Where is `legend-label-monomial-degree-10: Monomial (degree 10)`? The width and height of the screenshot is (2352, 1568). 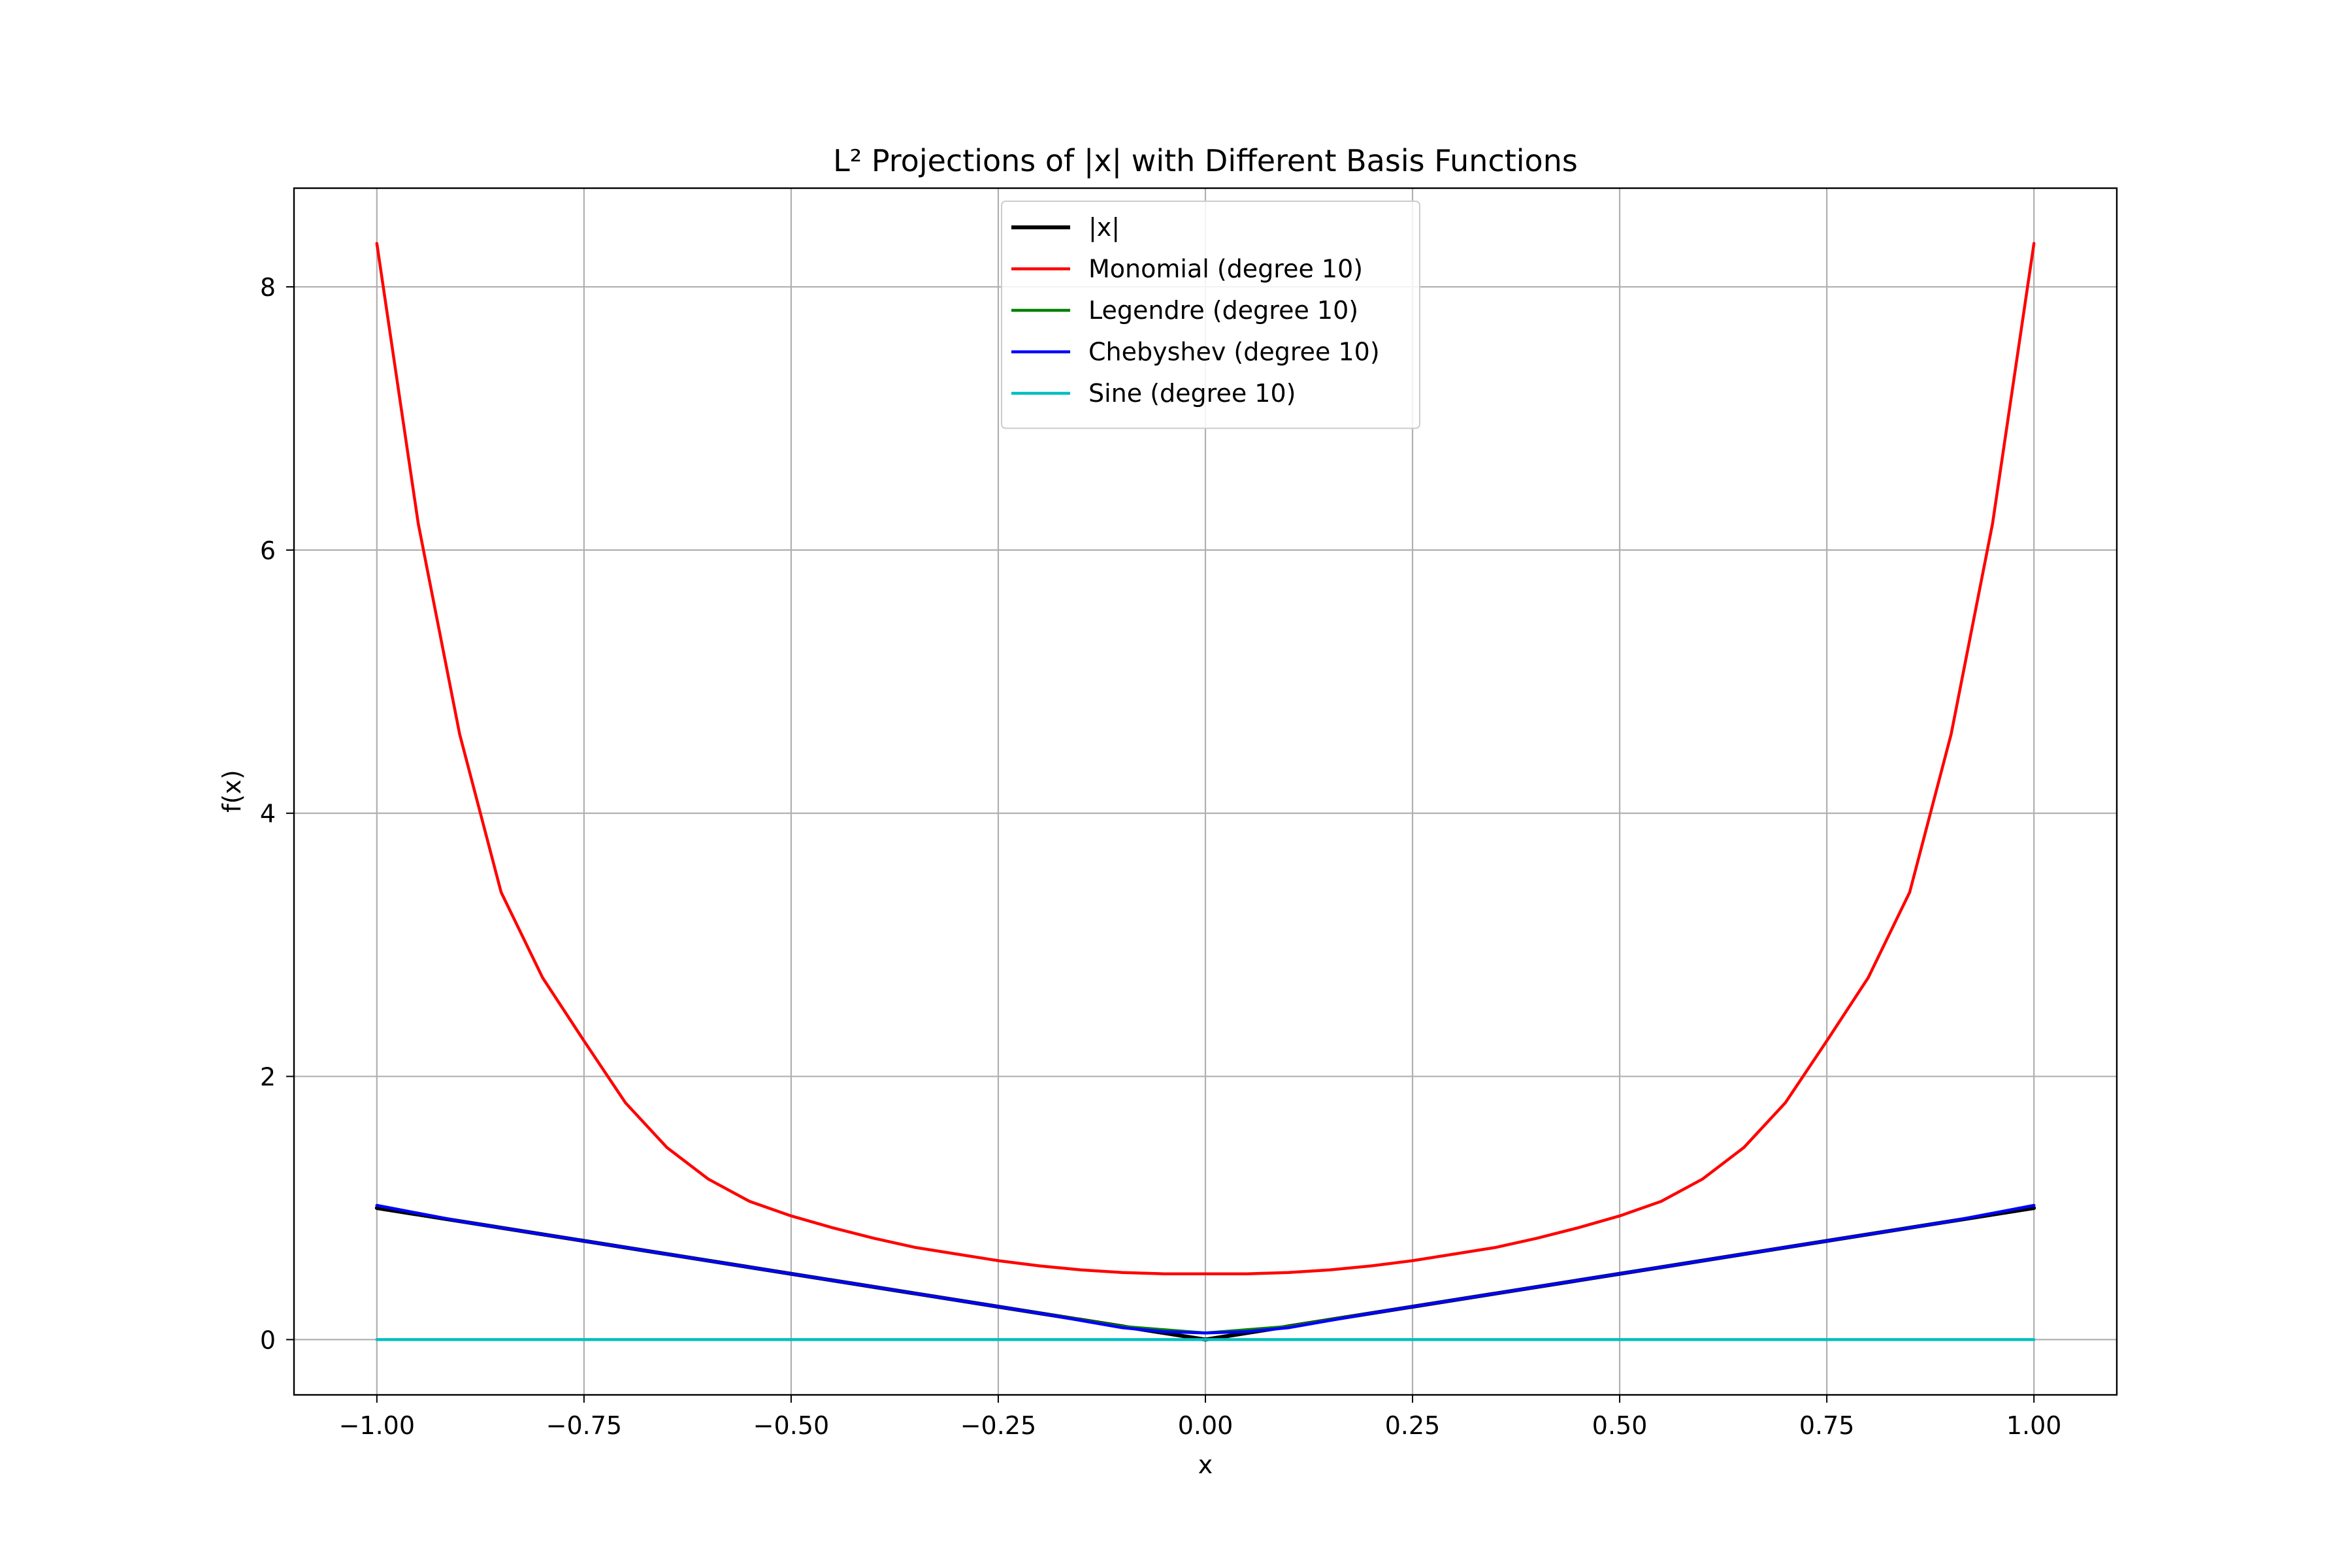 legend-label-monomial-degree-10: Monomial (degree 10) is located at coordinates (1225, 269).